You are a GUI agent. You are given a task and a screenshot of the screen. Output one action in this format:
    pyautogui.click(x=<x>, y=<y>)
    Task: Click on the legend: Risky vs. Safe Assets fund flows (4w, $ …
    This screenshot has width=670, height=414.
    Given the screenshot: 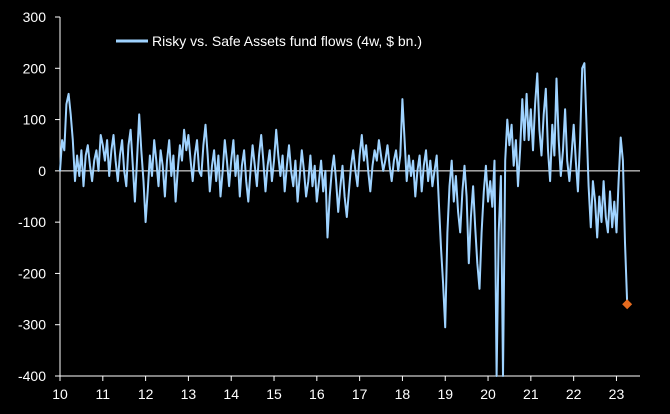 What is the action you would take?
    pyautogui.click(x=269, y=41)
    